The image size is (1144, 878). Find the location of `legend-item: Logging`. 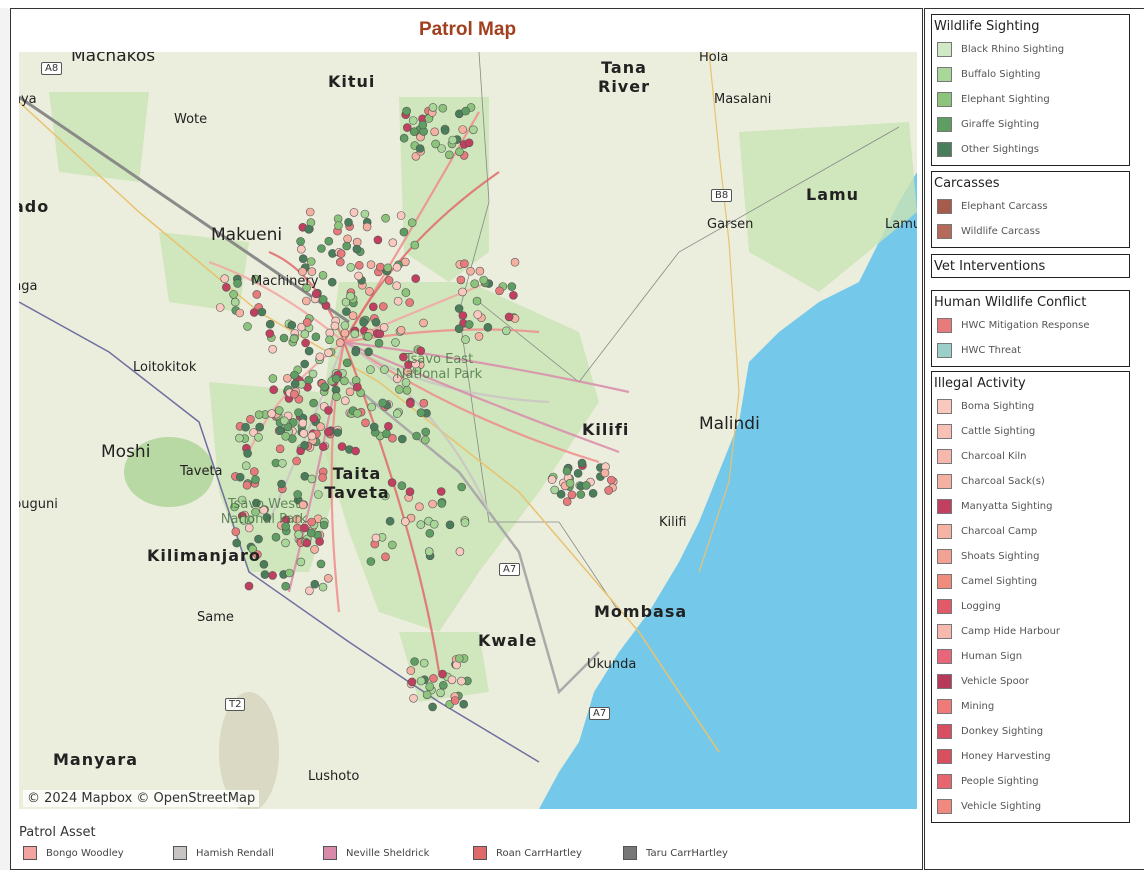

legend-item: Logging is located at coordinates (1030, 606).